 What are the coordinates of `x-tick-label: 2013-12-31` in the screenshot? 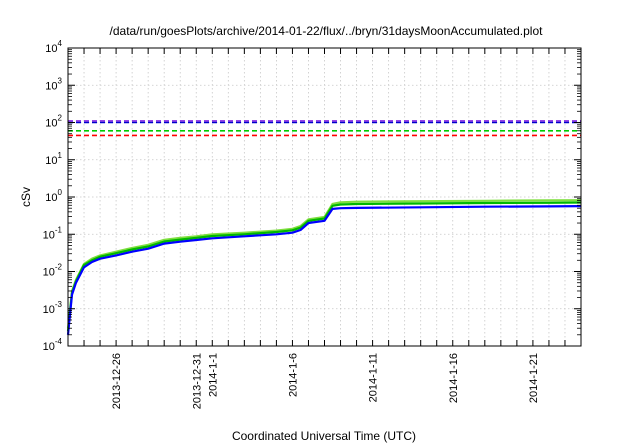 It's located at (197, 381).